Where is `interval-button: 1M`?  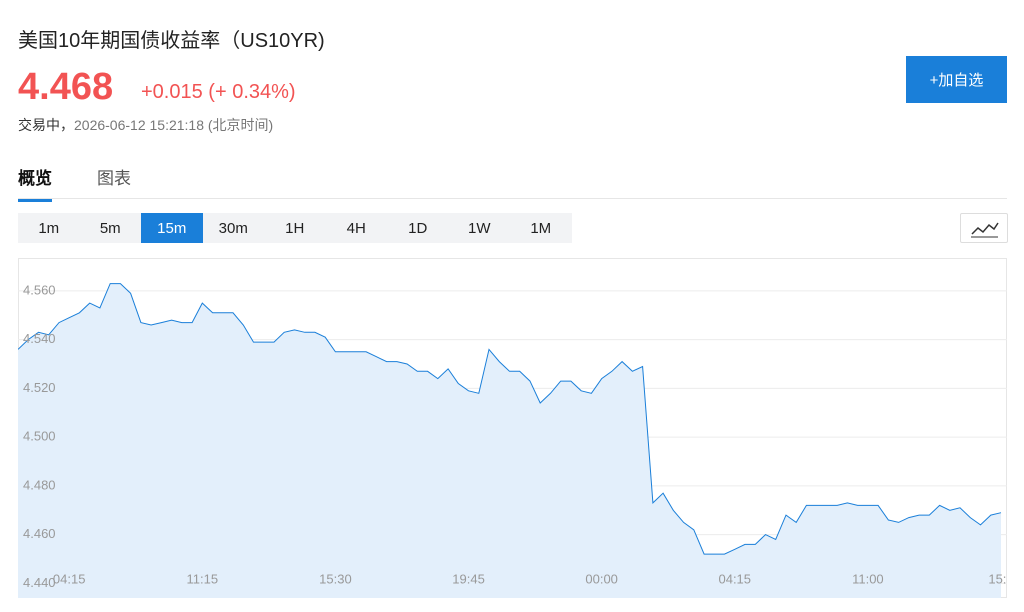
interval-button: 1M is located at coordinates (541, 228).